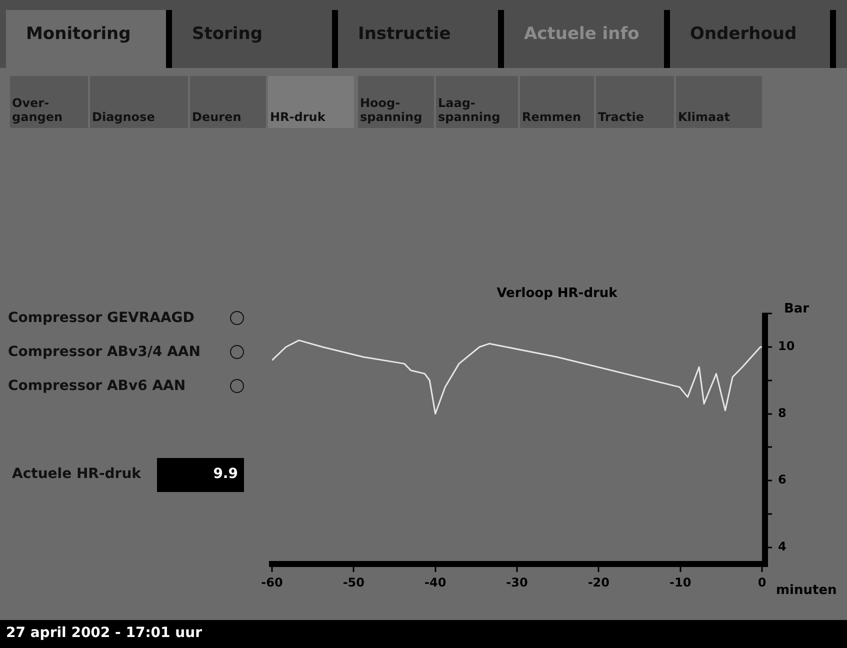 This screenshot has width=847, height=648. I want to click on x-tick-label: 0, so click(762, 582).